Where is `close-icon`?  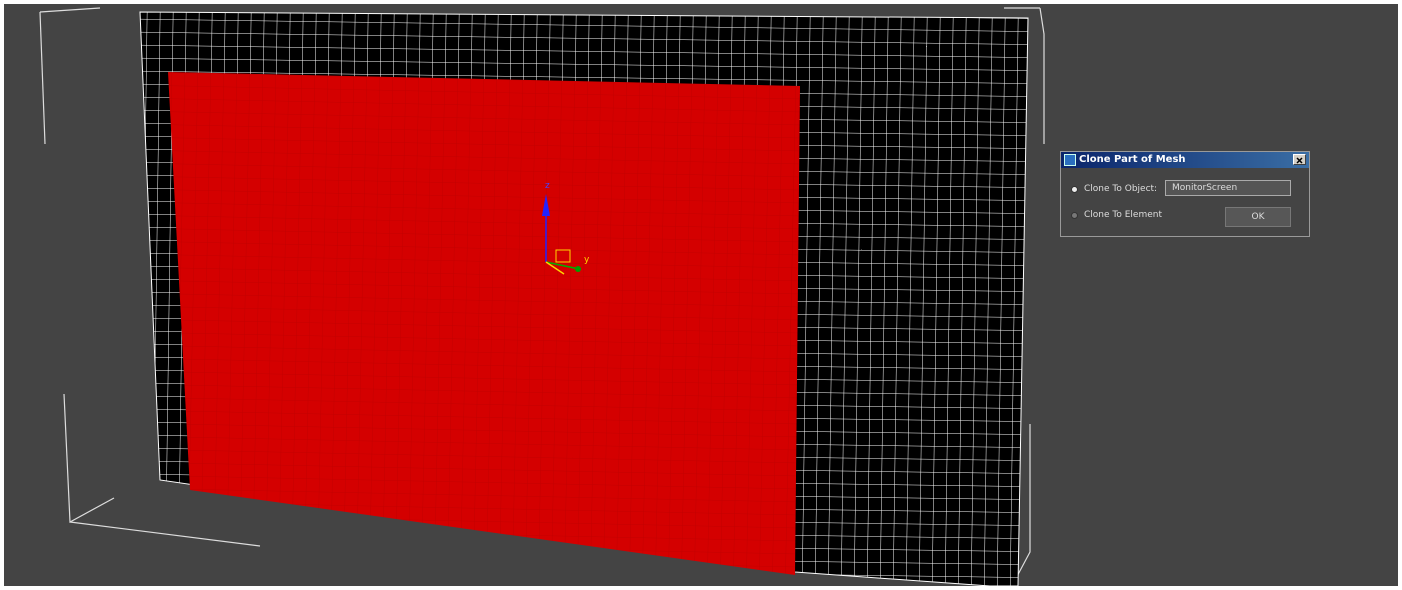
close-icon is located at coordinates (1299, 160).